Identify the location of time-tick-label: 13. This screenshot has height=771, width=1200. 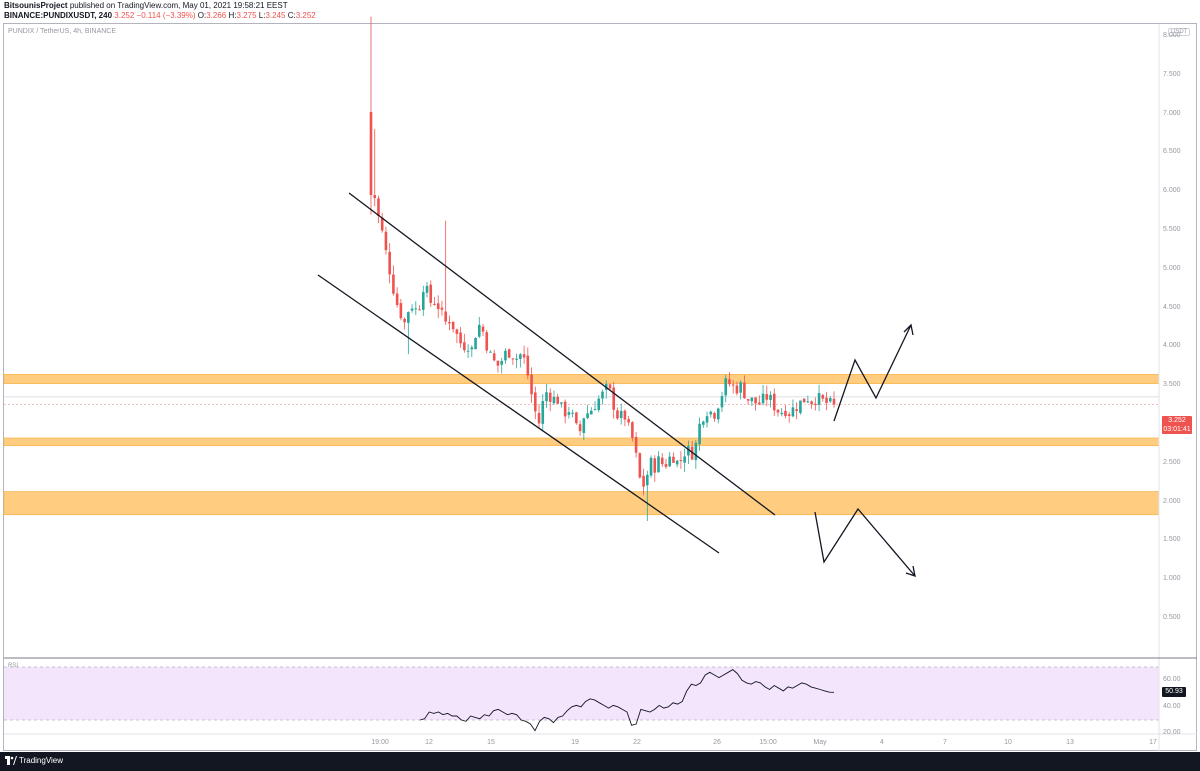
(1070, 742).